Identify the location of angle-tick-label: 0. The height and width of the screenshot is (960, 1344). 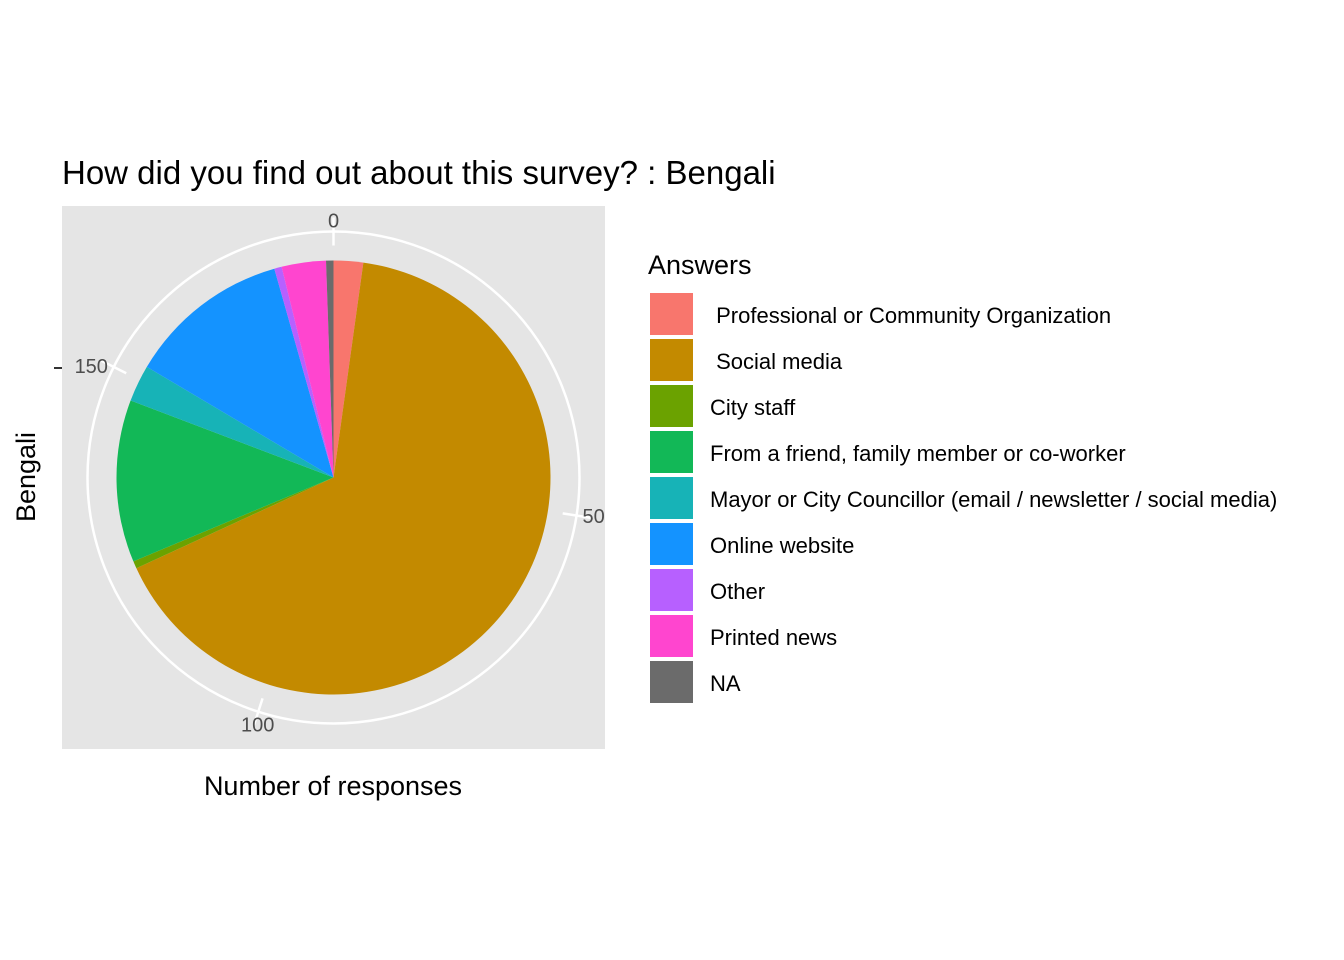
(333, 222).